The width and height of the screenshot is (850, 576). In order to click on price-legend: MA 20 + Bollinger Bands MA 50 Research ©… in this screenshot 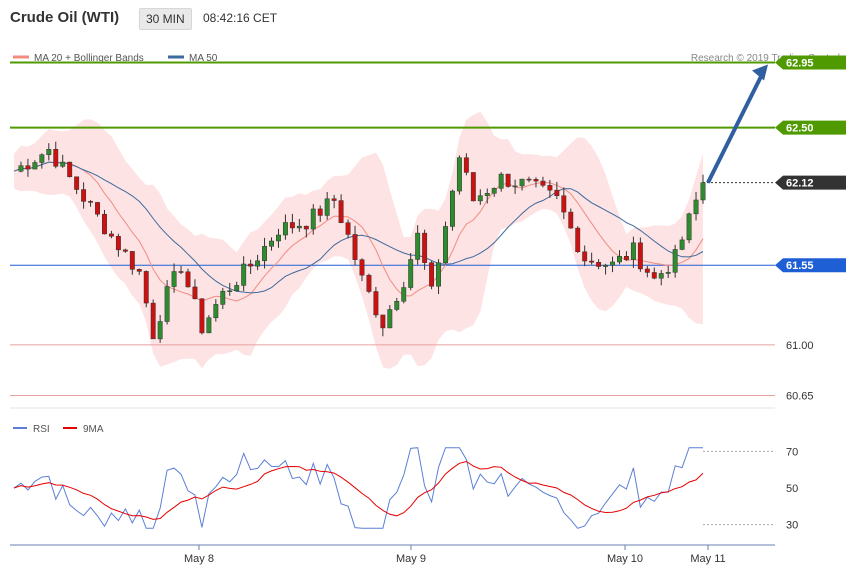, I will do `click(426, 58)`.